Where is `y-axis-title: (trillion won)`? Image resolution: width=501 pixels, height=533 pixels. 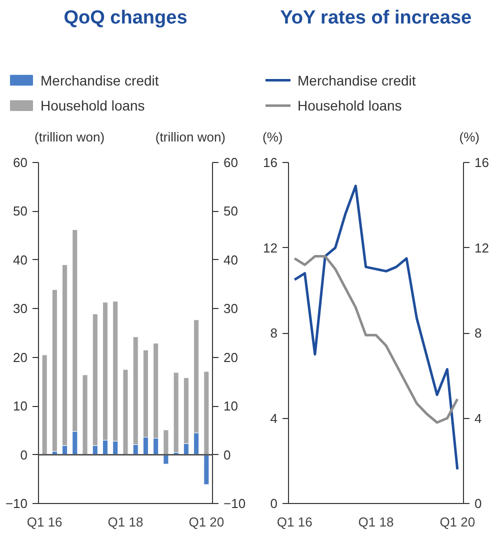
y-axis-title: (trillion won) is located at coordinates (69, 137).